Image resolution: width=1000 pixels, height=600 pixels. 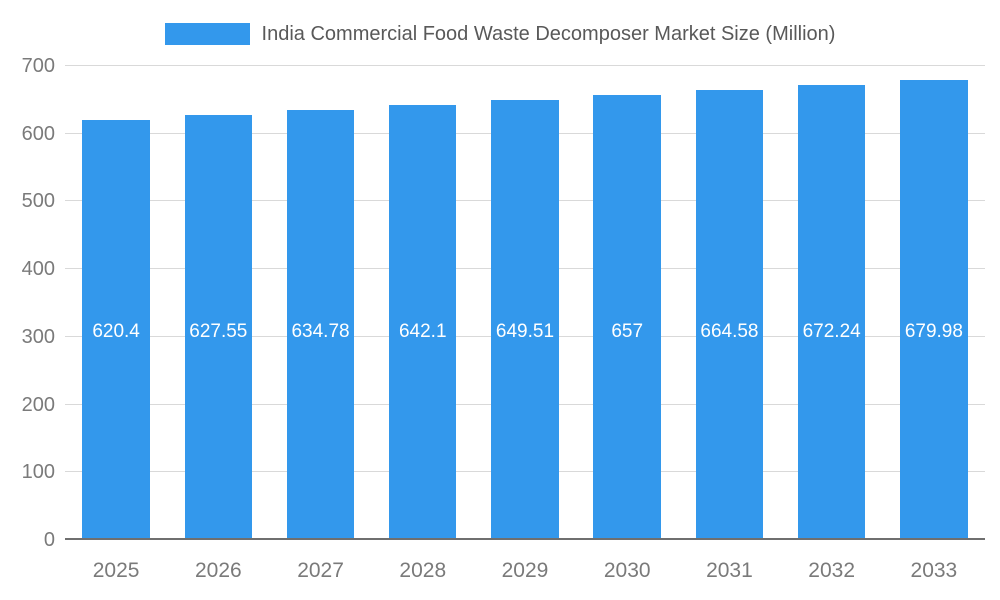 I want to click on bar-2025, so click(x=116, y=329).